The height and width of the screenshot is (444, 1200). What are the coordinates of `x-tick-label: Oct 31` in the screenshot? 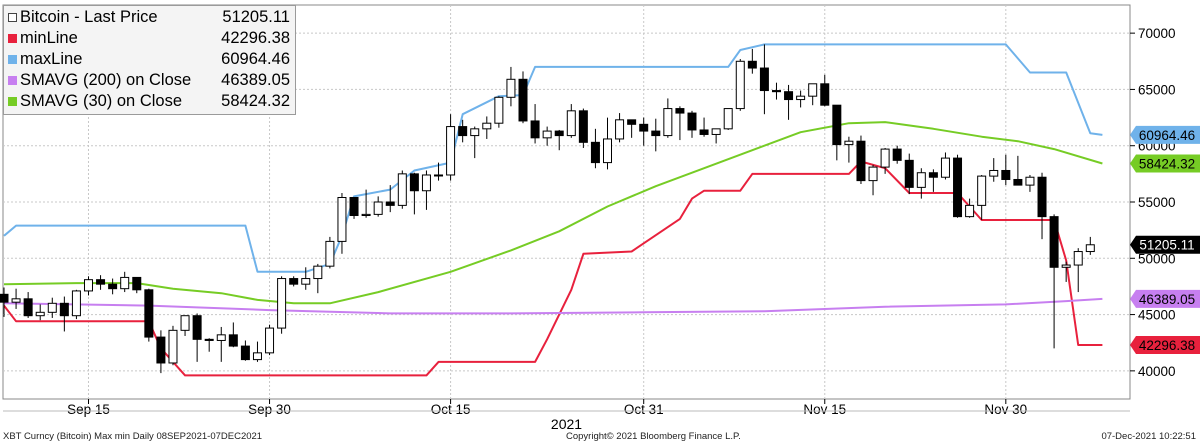 It's located at (644, 409).